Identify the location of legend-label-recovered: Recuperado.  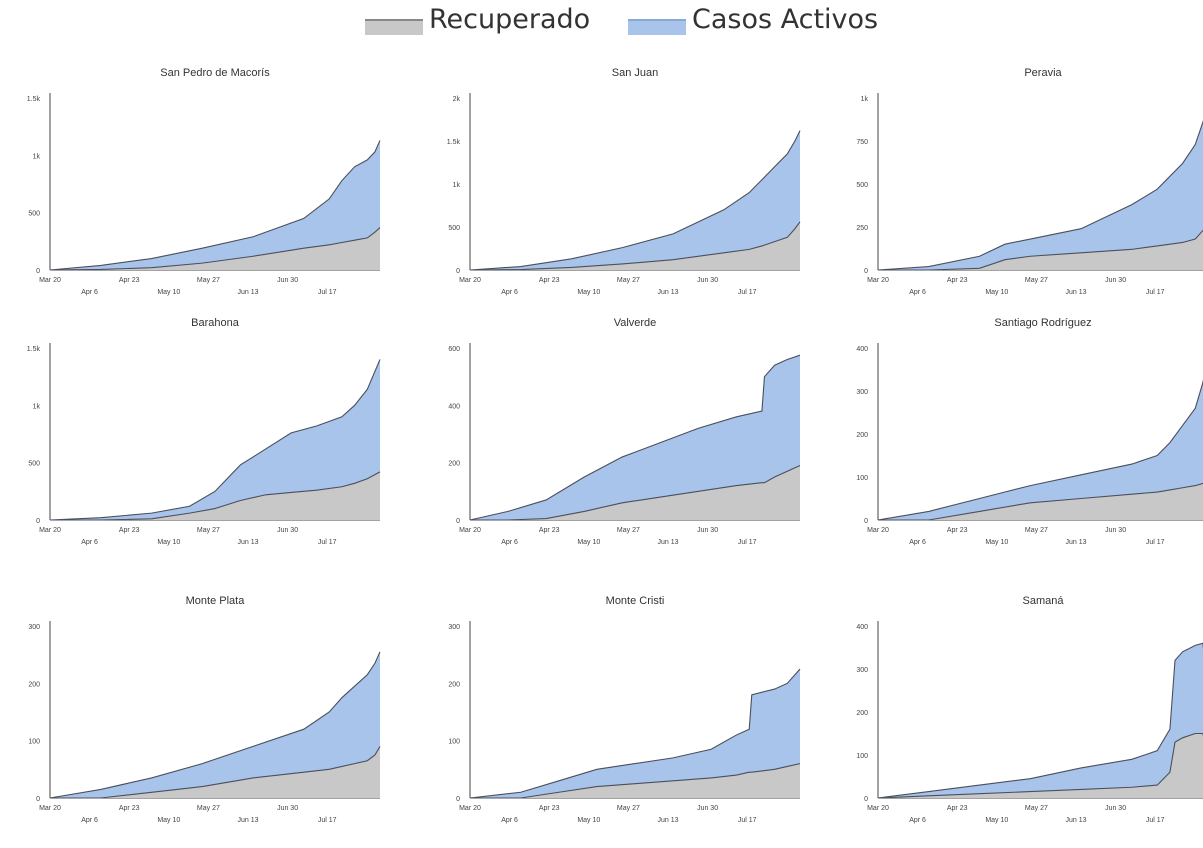
(510, 19).